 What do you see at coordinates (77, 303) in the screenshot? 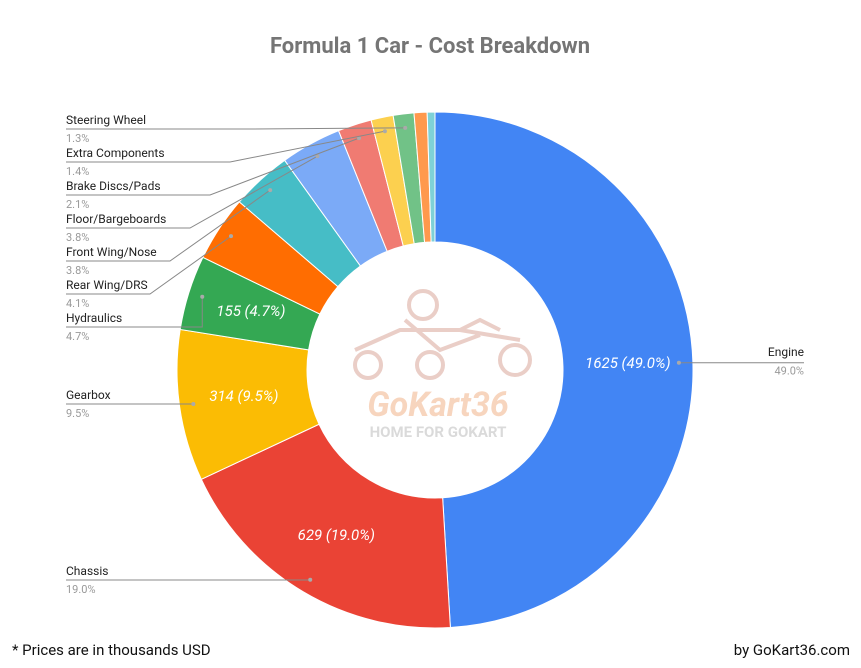
I see `legend-percent: 4.1%` at bounding box center [77, 303].